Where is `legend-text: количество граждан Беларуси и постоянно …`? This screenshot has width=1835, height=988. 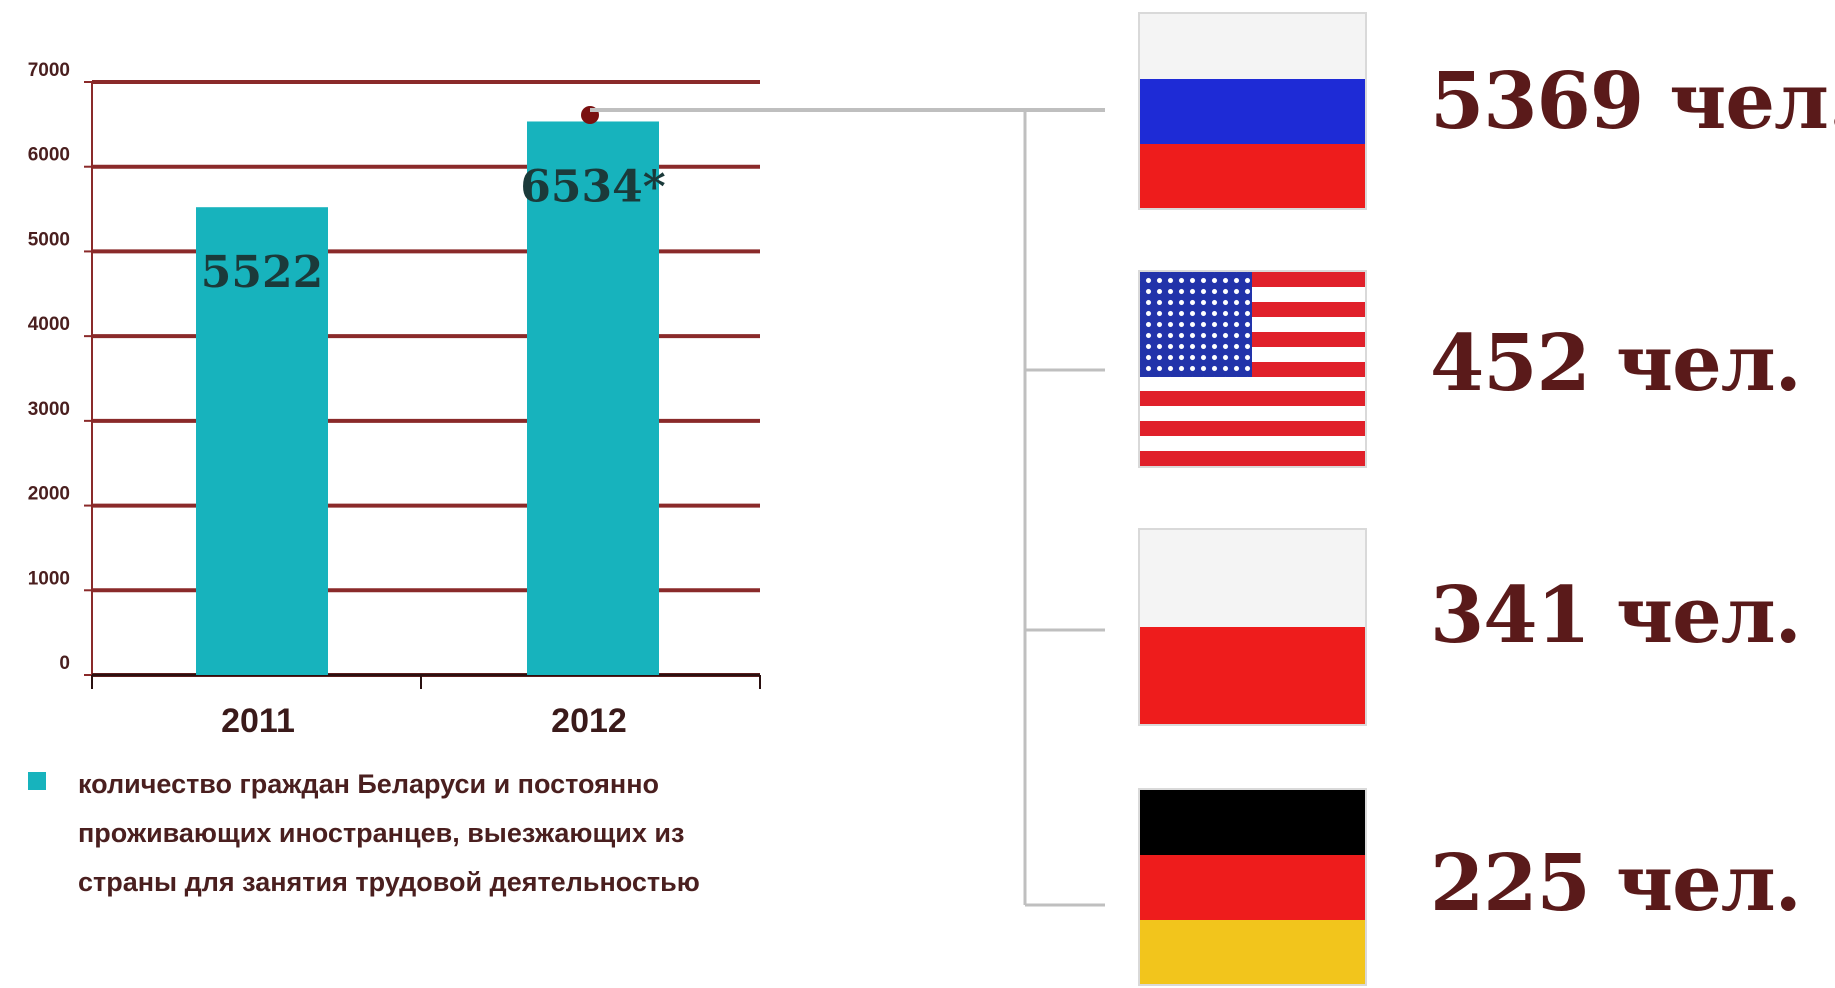 legend-text: количество граждан Беларуси и постоянно … is located at coordinates (389, 833).